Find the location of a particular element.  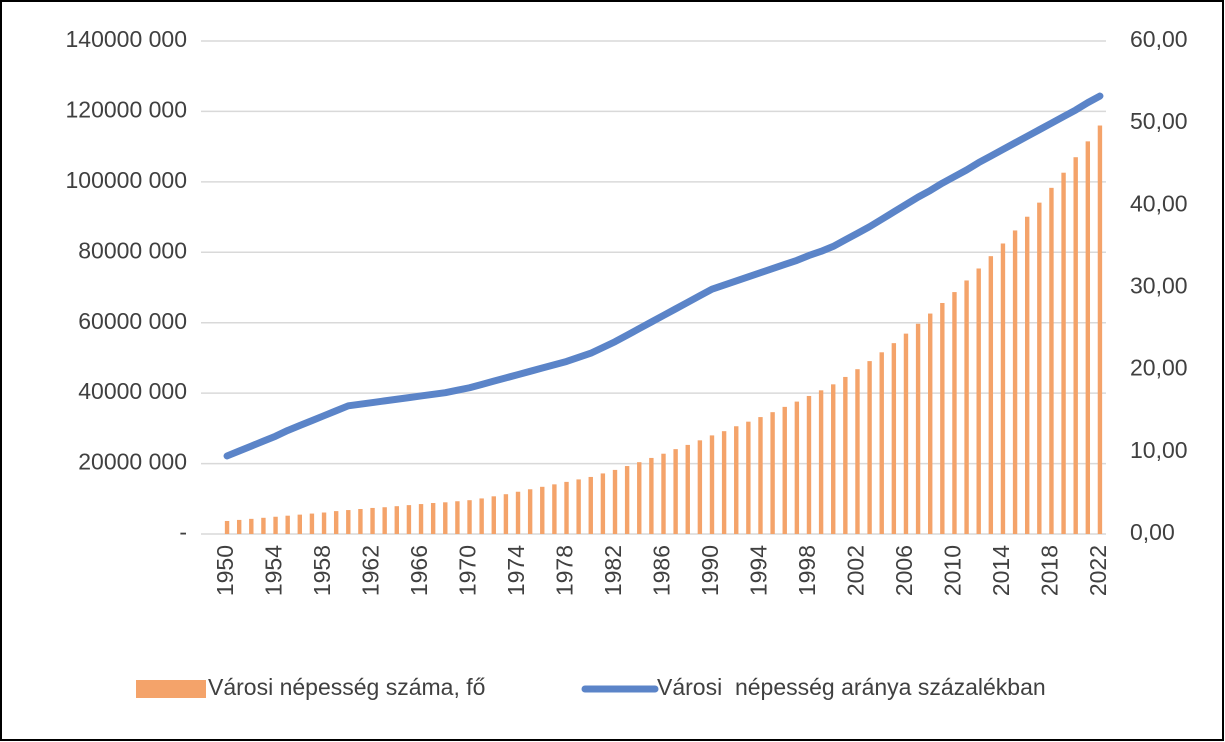

x-tick-label: 1950 is located at coordinates (225, 570).